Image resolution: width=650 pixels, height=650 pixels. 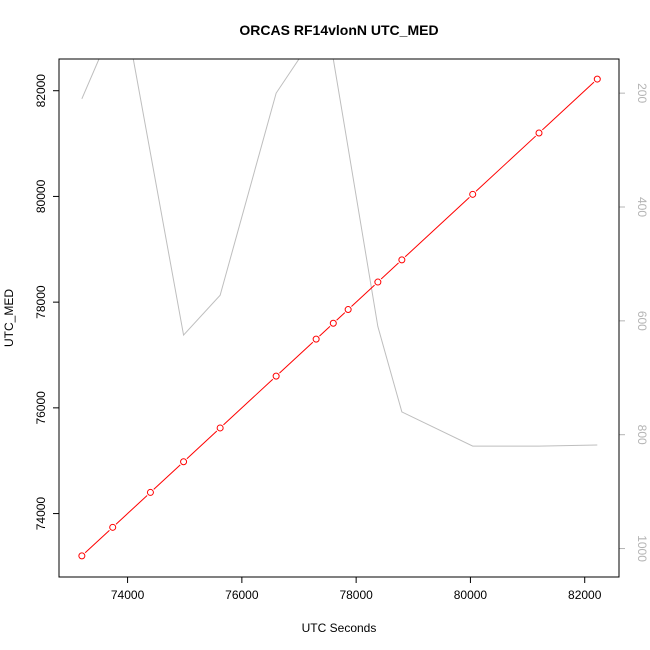 What do you see at coordinates (642, 435) in the screenshot?
I see `y2-tick-label: 800` at bounding box center [642, 435].